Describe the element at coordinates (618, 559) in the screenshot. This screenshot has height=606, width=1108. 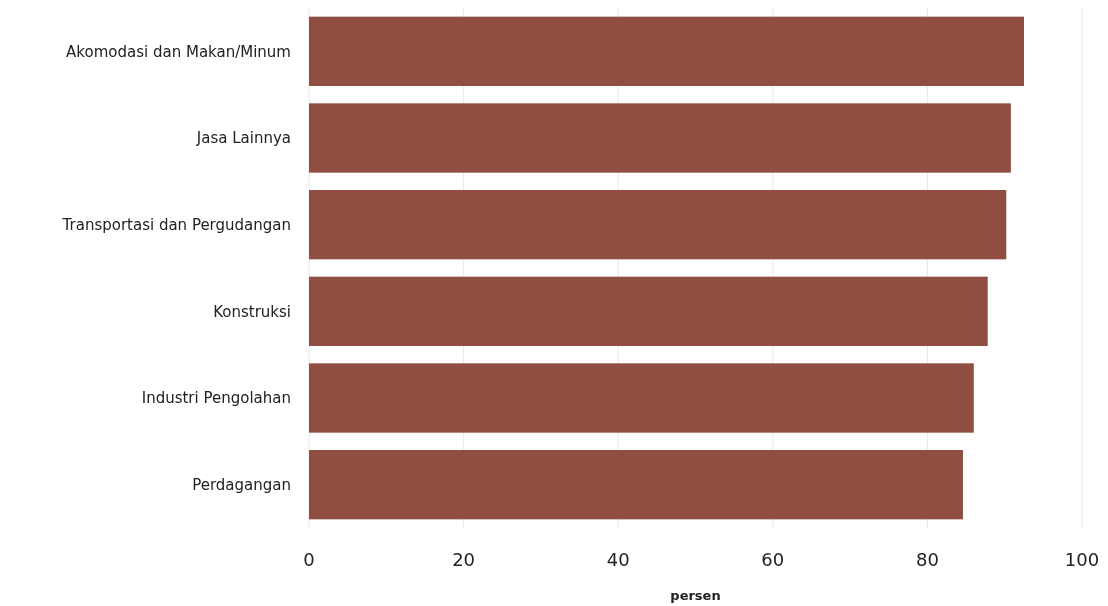
I see `x-tick-label: 40` at that location.